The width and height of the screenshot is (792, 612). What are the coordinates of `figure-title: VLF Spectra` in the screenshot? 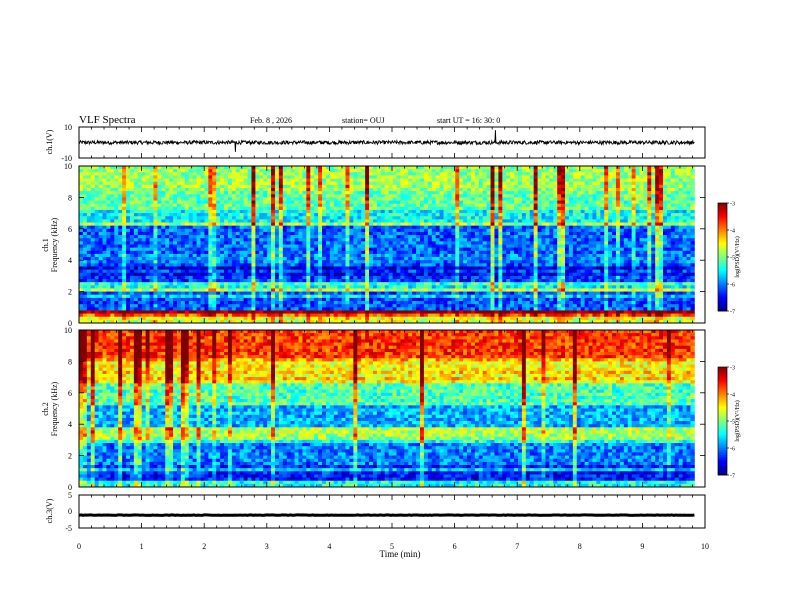 It's located at (107, 120).